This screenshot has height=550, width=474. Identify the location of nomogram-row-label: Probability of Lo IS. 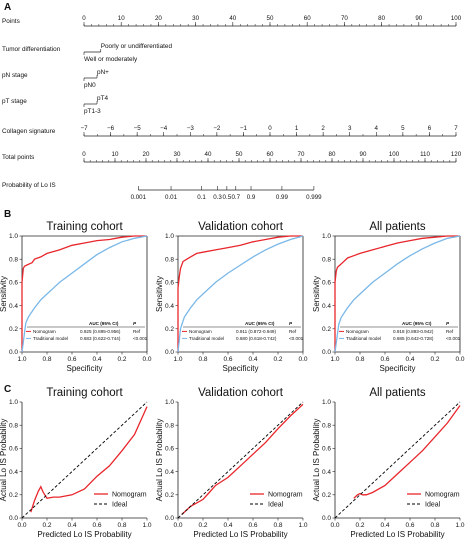
(29, 185).